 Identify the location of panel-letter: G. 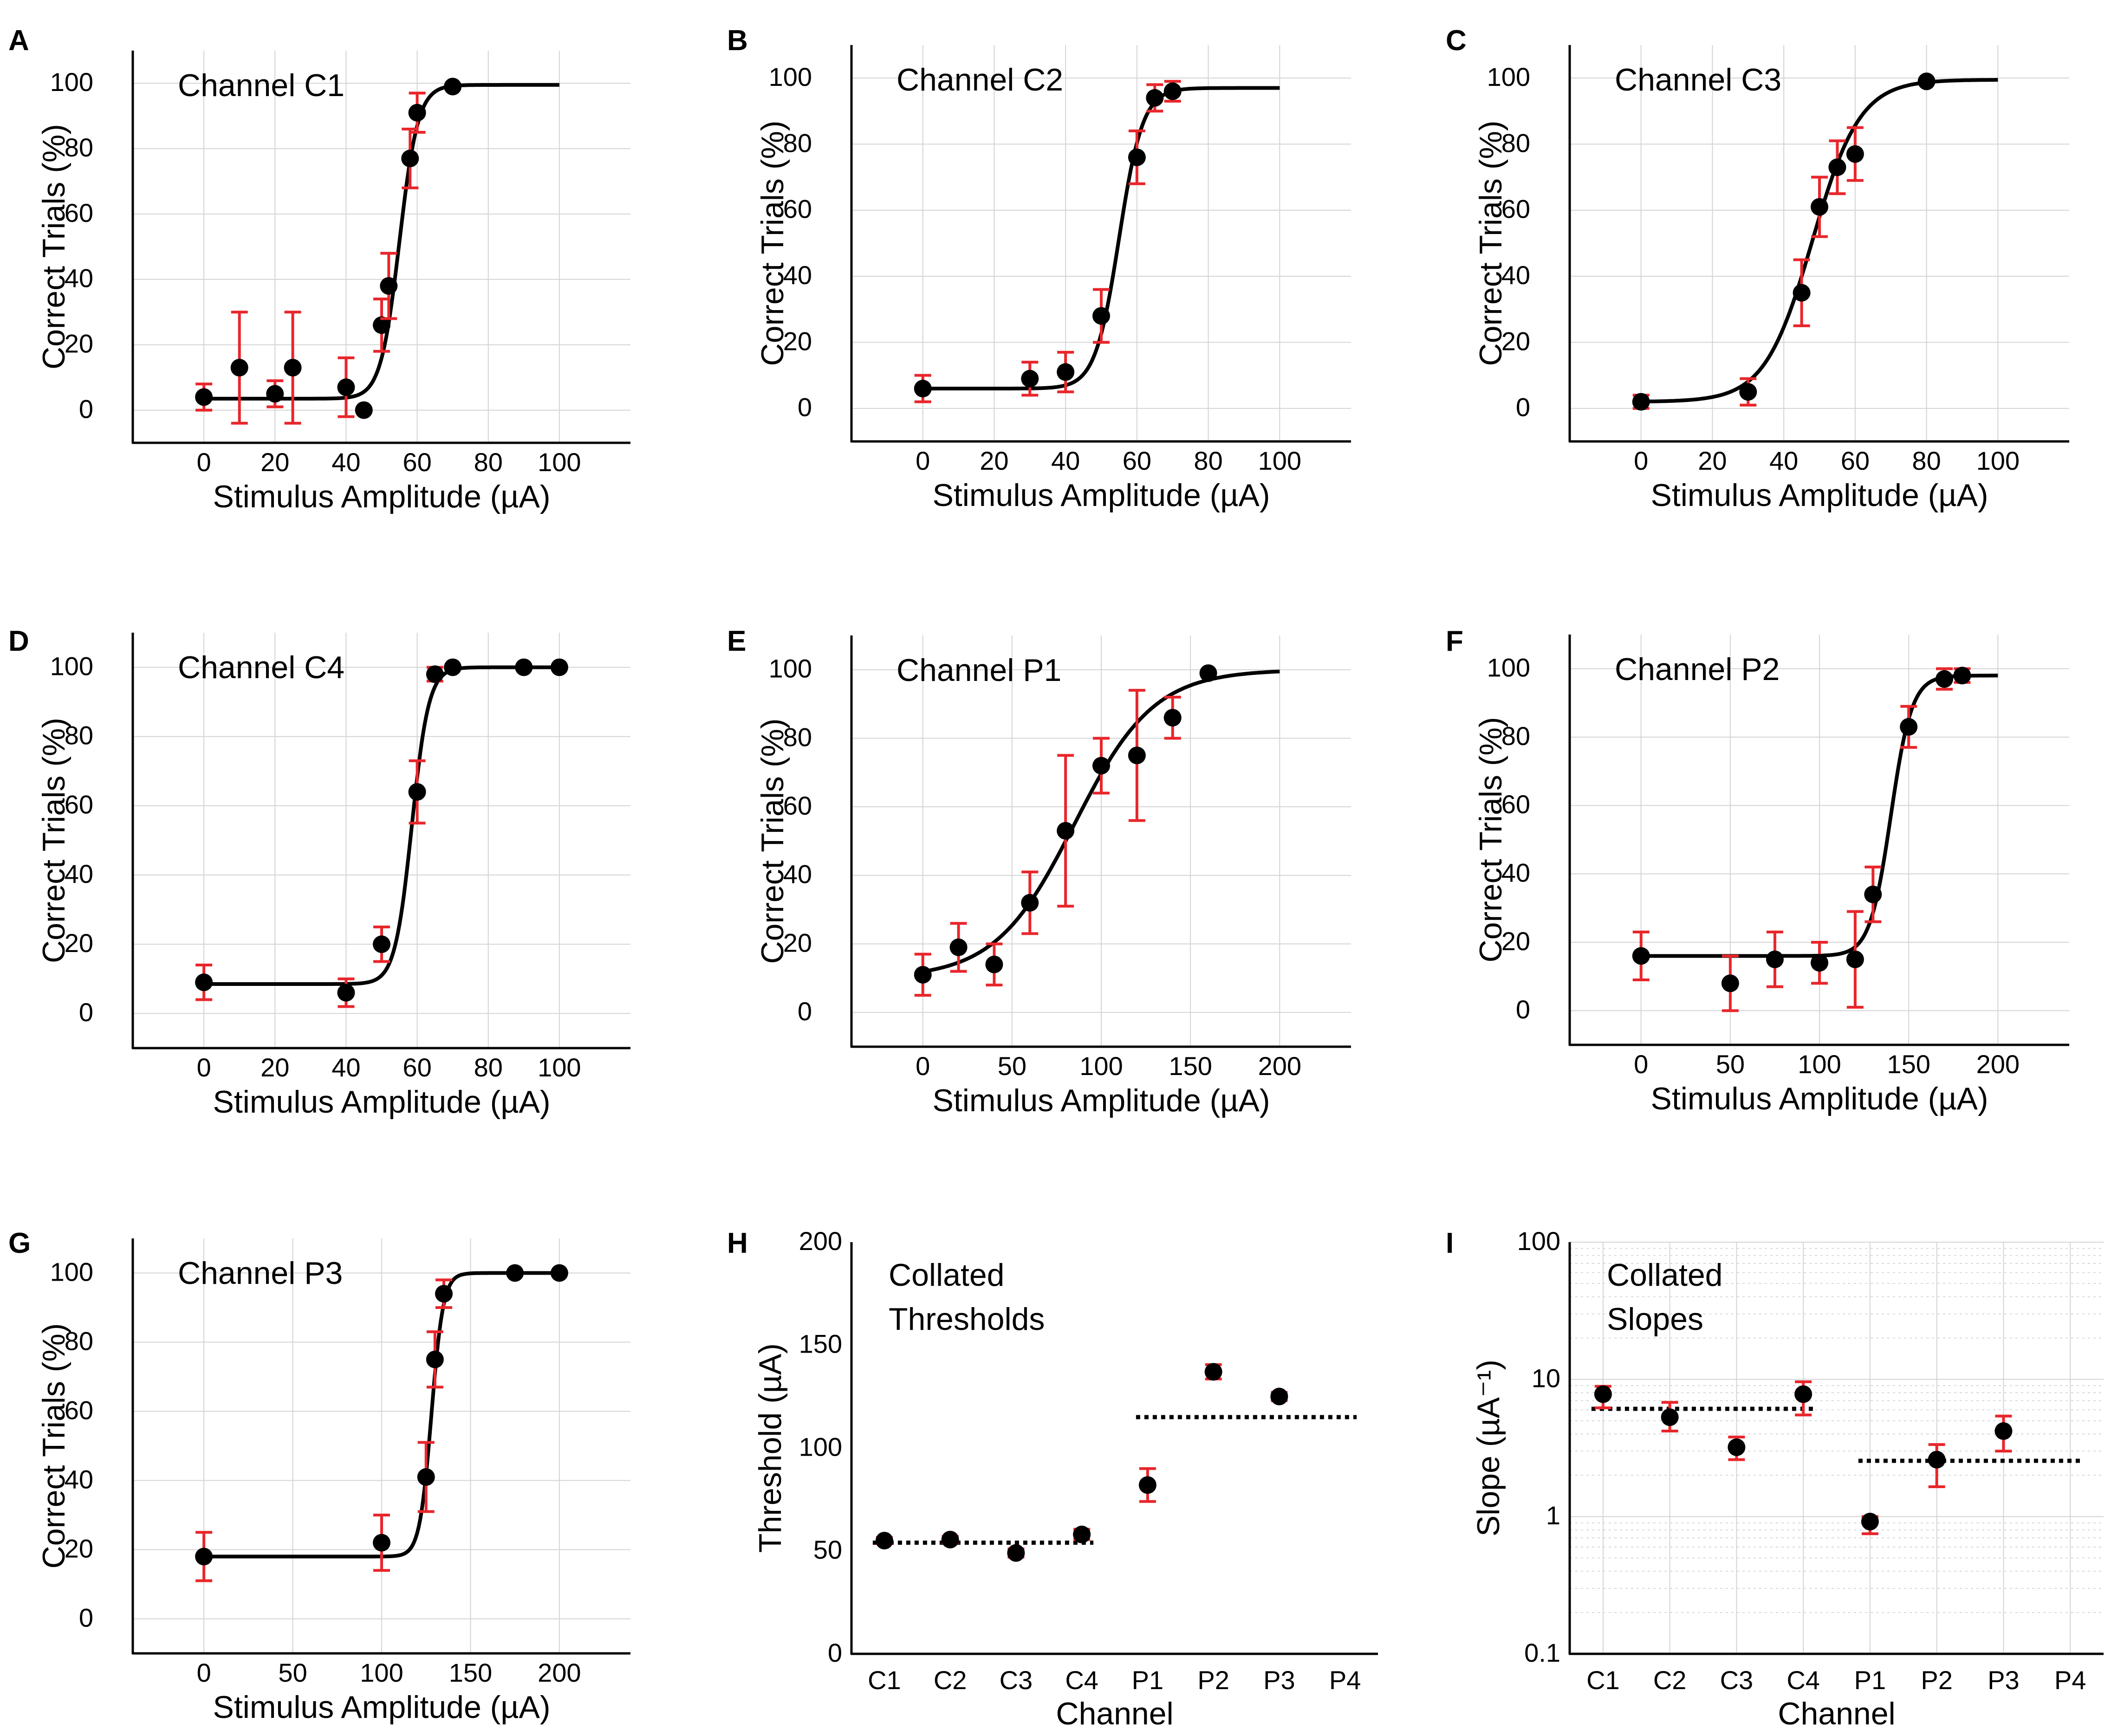
(19, 1243).